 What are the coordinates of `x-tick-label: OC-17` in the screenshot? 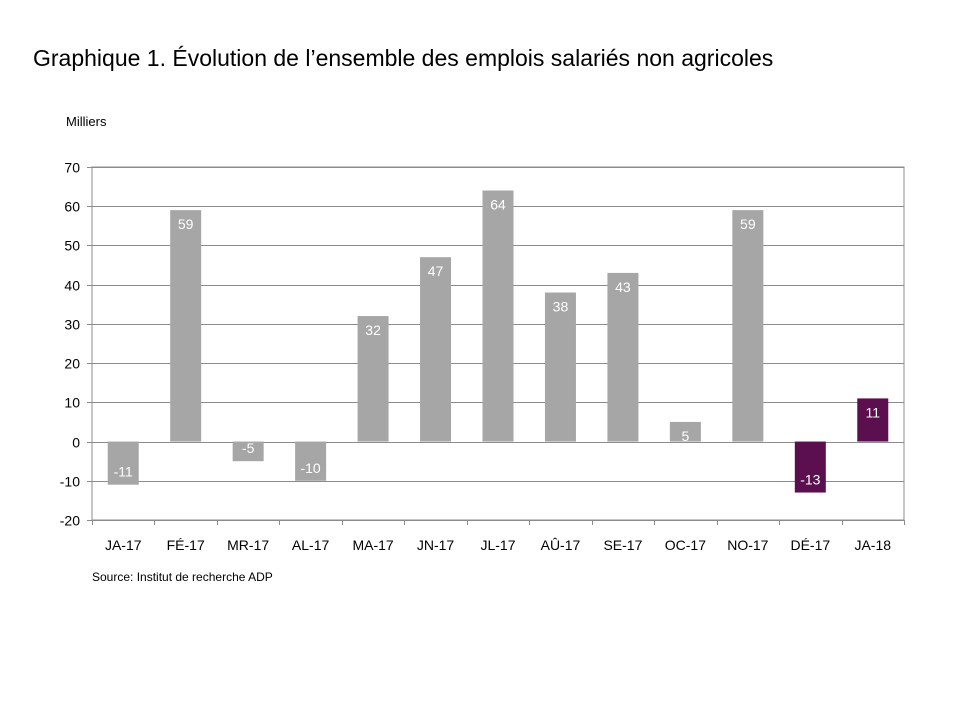 It's located at (685, 545).